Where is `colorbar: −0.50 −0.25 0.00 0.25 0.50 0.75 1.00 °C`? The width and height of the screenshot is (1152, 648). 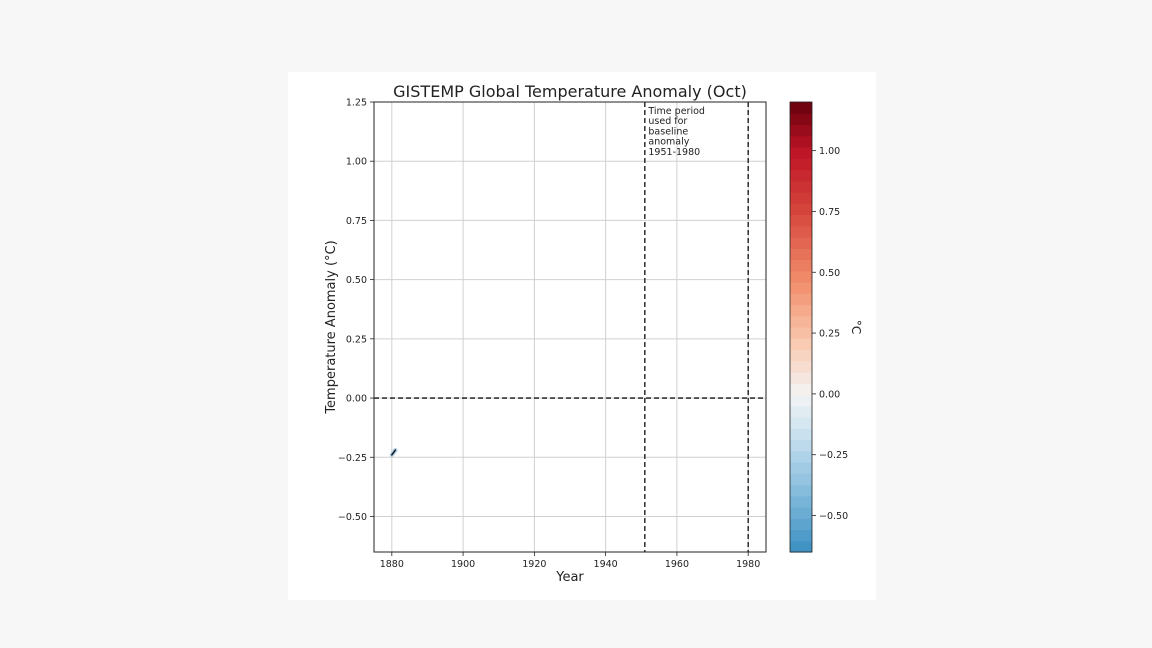 colorbar: −0.50 −0.25 0.00 0.25 0.50 0.75 1.00 °C is located at coordinates (826, 327).